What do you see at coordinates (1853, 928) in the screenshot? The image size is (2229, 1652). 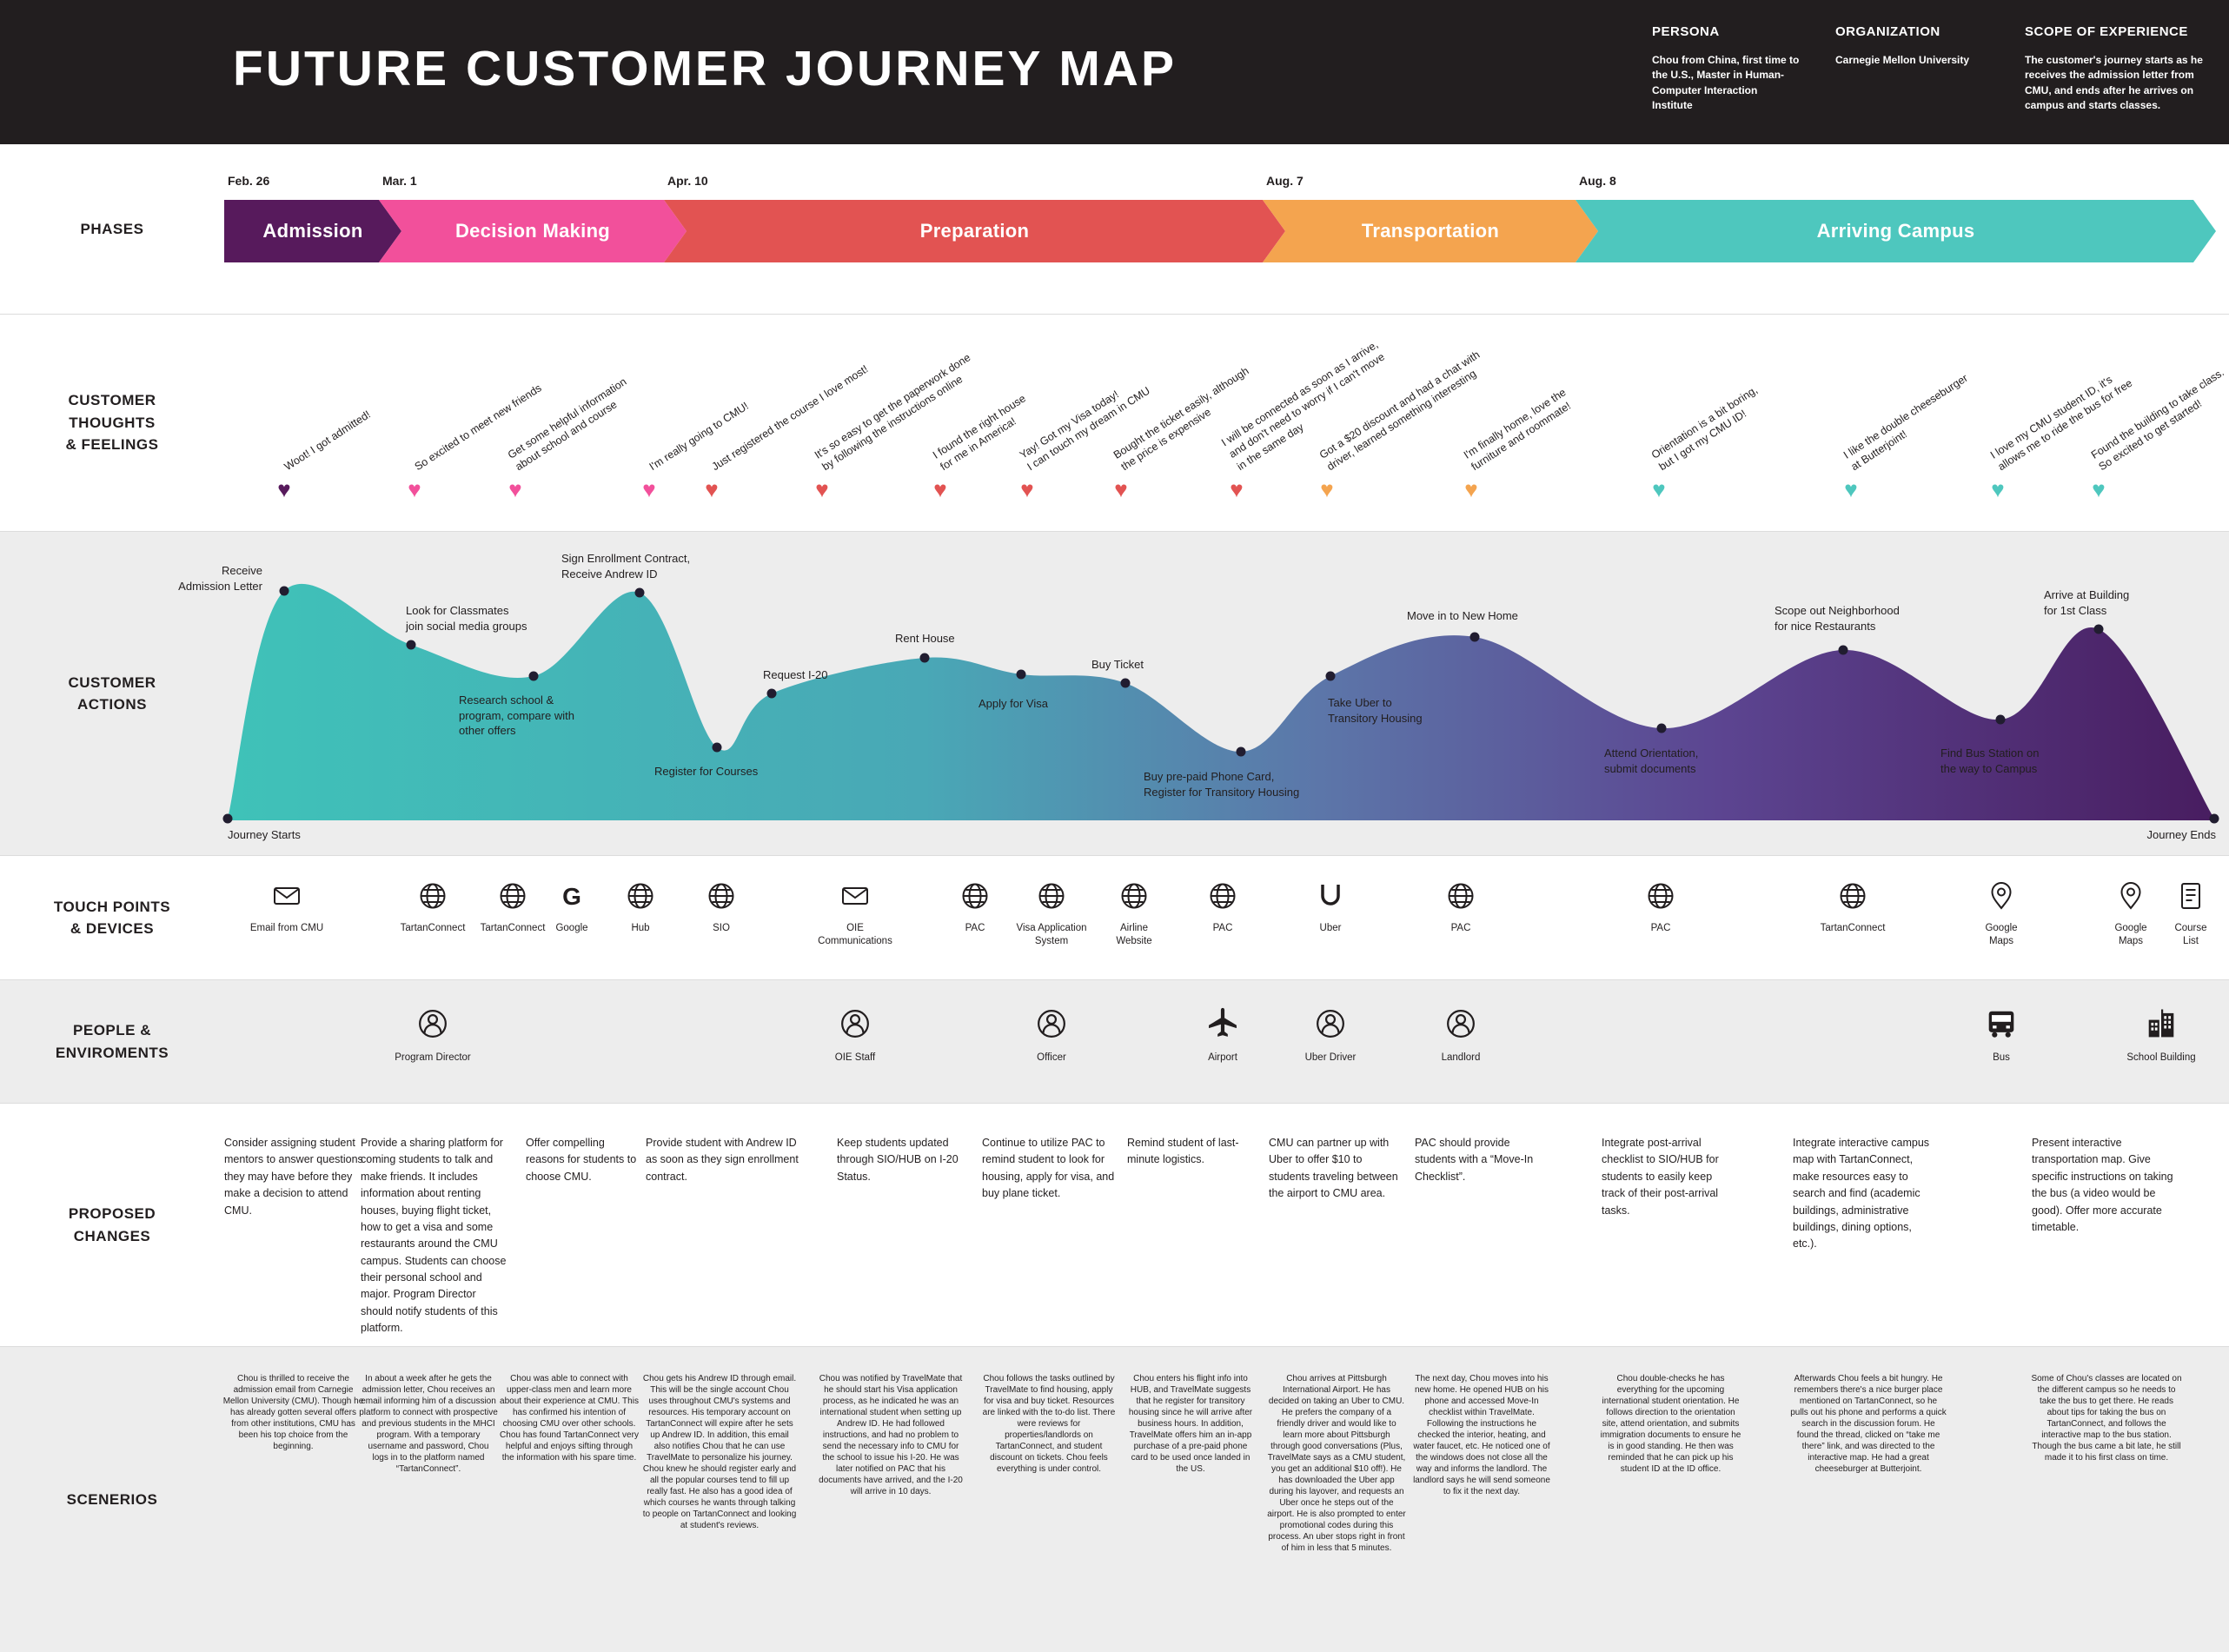 I see `touchpoint-label: TartanConnect` at bounding box center [1853, 928].